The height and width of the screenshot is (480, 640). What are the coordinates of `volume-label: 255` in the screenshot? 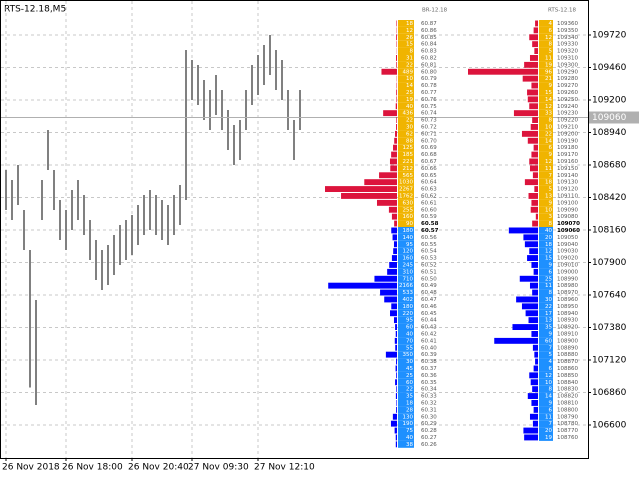 It's located at (408, 210).